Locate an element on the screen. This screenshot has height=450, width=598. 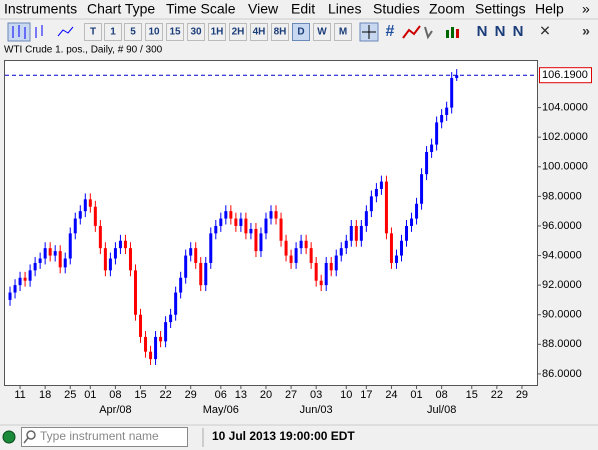
search-placeholder: Type instrument name is located at coordinates (99, 436).